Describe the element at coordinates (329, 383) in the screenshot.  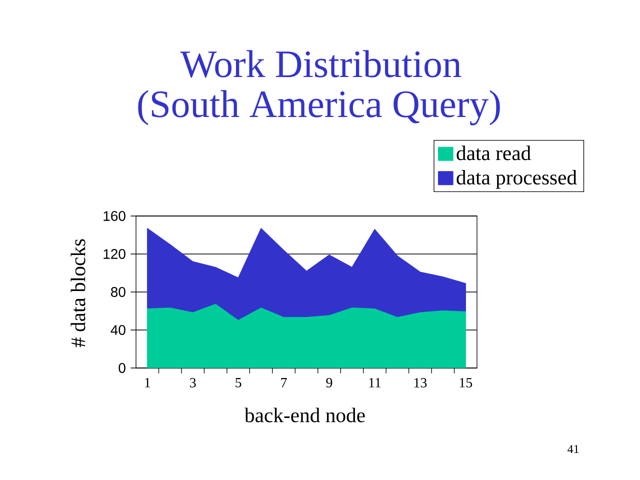
I see `x-tick-label: 9` at that location.